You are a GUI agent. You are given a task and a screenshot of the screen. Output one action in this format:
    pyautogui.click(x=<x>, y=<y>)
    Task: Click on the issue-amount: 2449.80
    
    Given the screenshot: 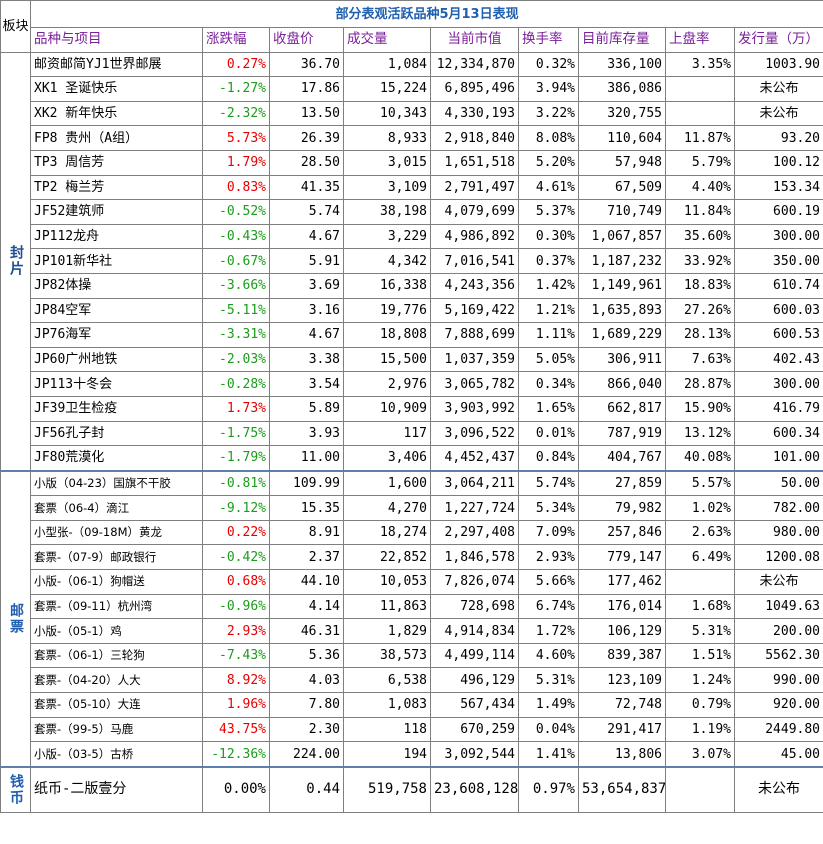 What is the action you would take?
    pyautogui.click(x=778, y=729)
    